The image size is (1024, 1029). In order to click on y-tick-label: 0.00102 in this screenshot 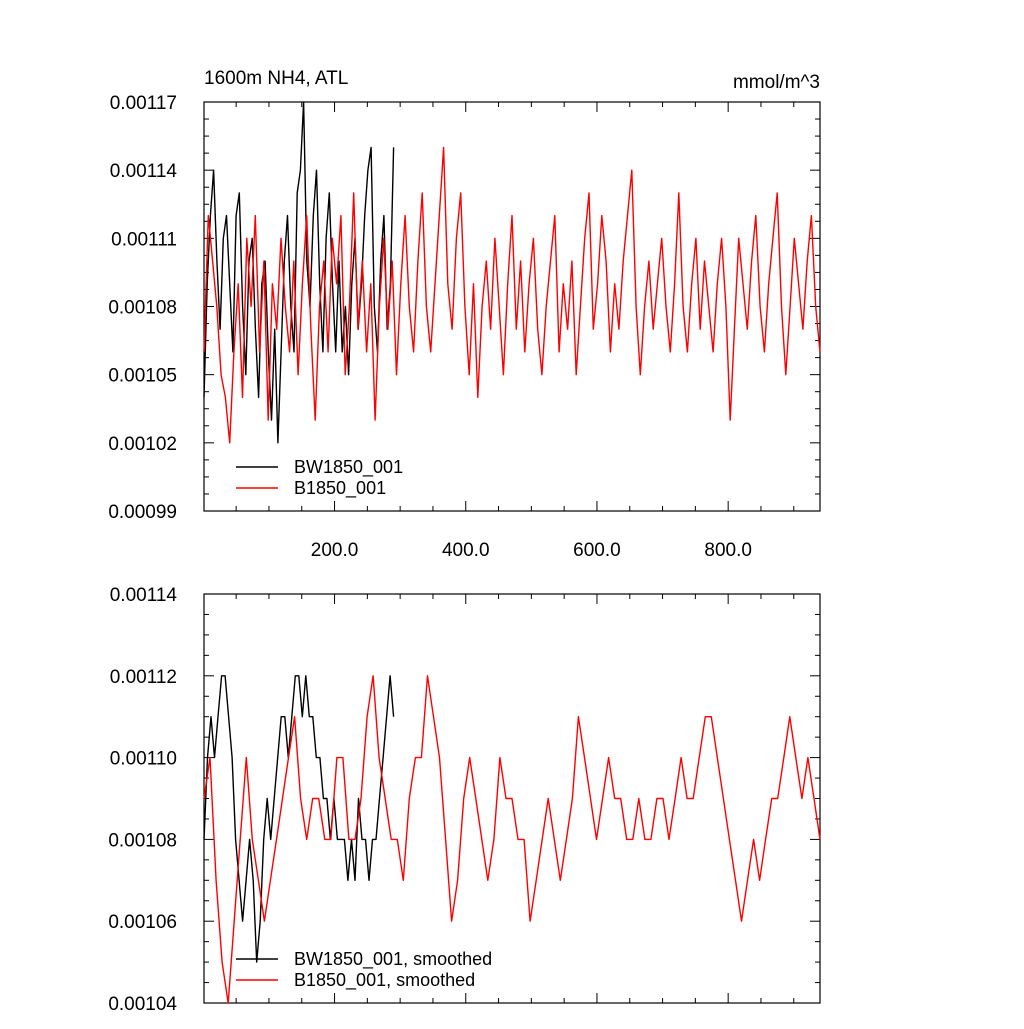, I will do `click(142, 444)`.